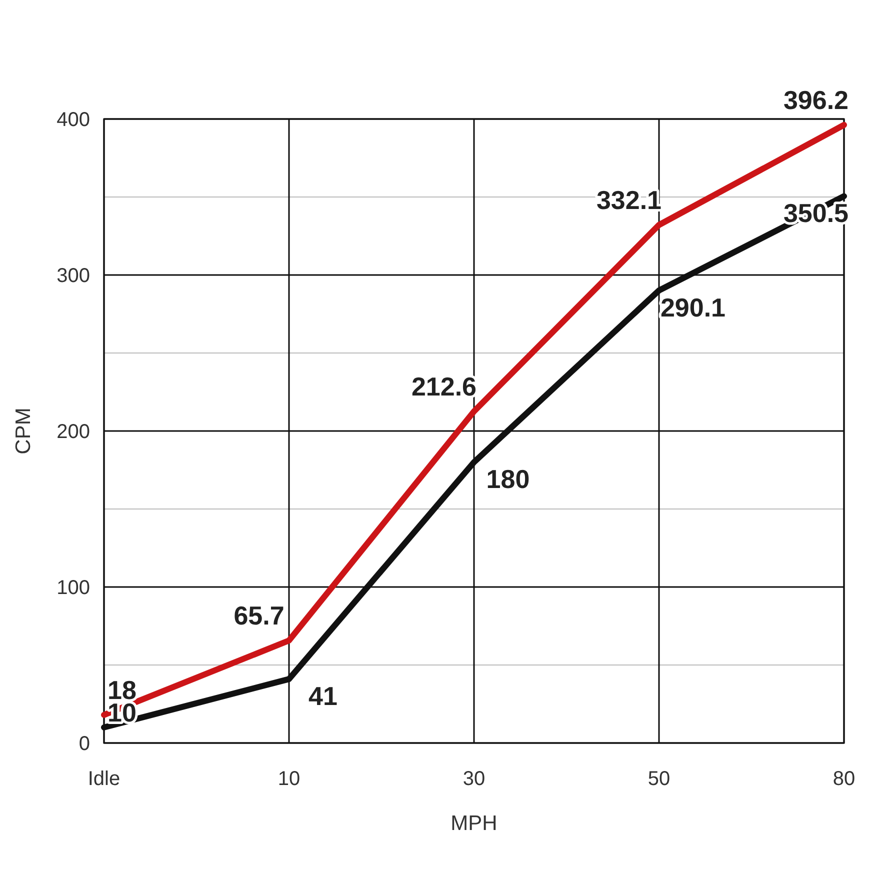 The image size is (894, 894). I want to click on data-label: 396.2, so click(816, 99).